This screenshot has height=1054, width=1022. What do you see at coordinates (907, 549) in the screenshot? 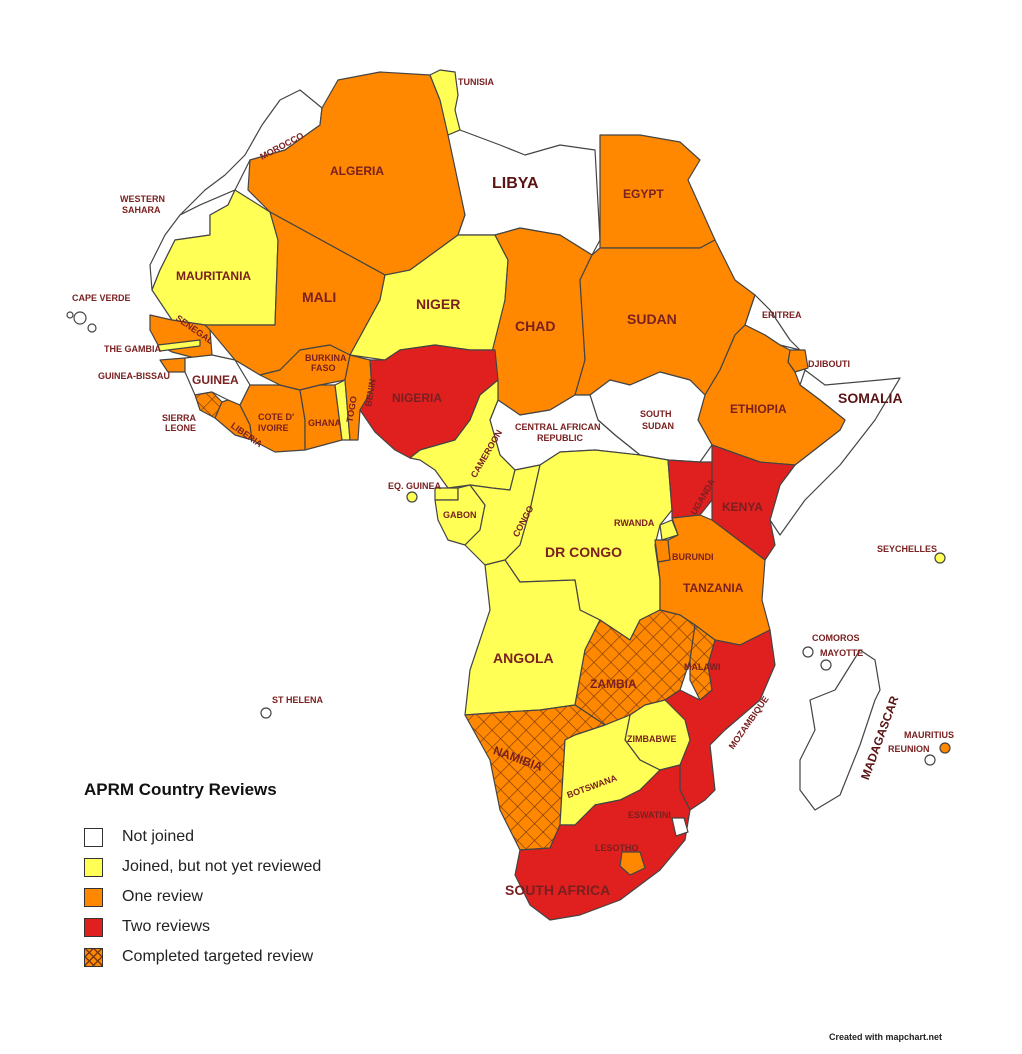
I see `label-seychelles: SEYCHELLES` at bounding box center [907, 549].